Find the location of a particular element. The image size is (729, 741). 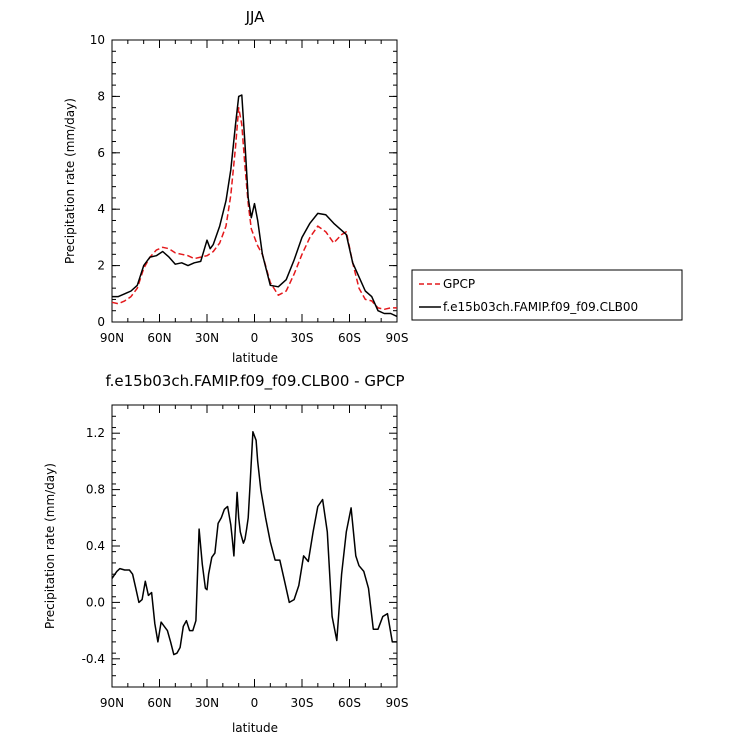

y-tick-label: 6 is located at coordinates (101, 153).